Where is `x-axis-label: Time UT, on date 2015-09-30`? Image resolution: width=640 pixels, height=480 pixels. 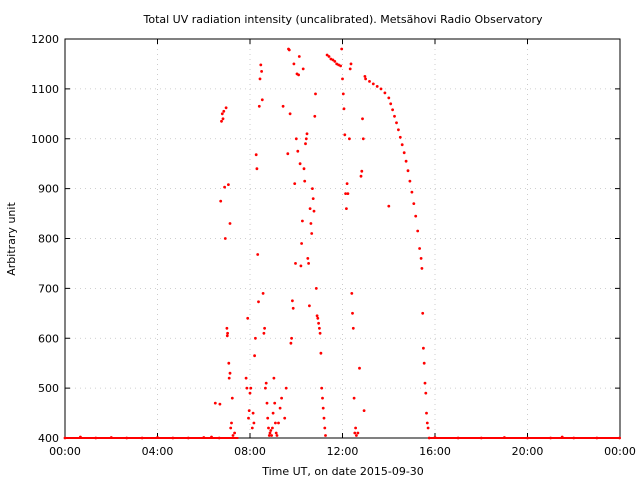 x-axis-label: Time UT, on date 2015-09-30 is located at coordinates (342, 471).